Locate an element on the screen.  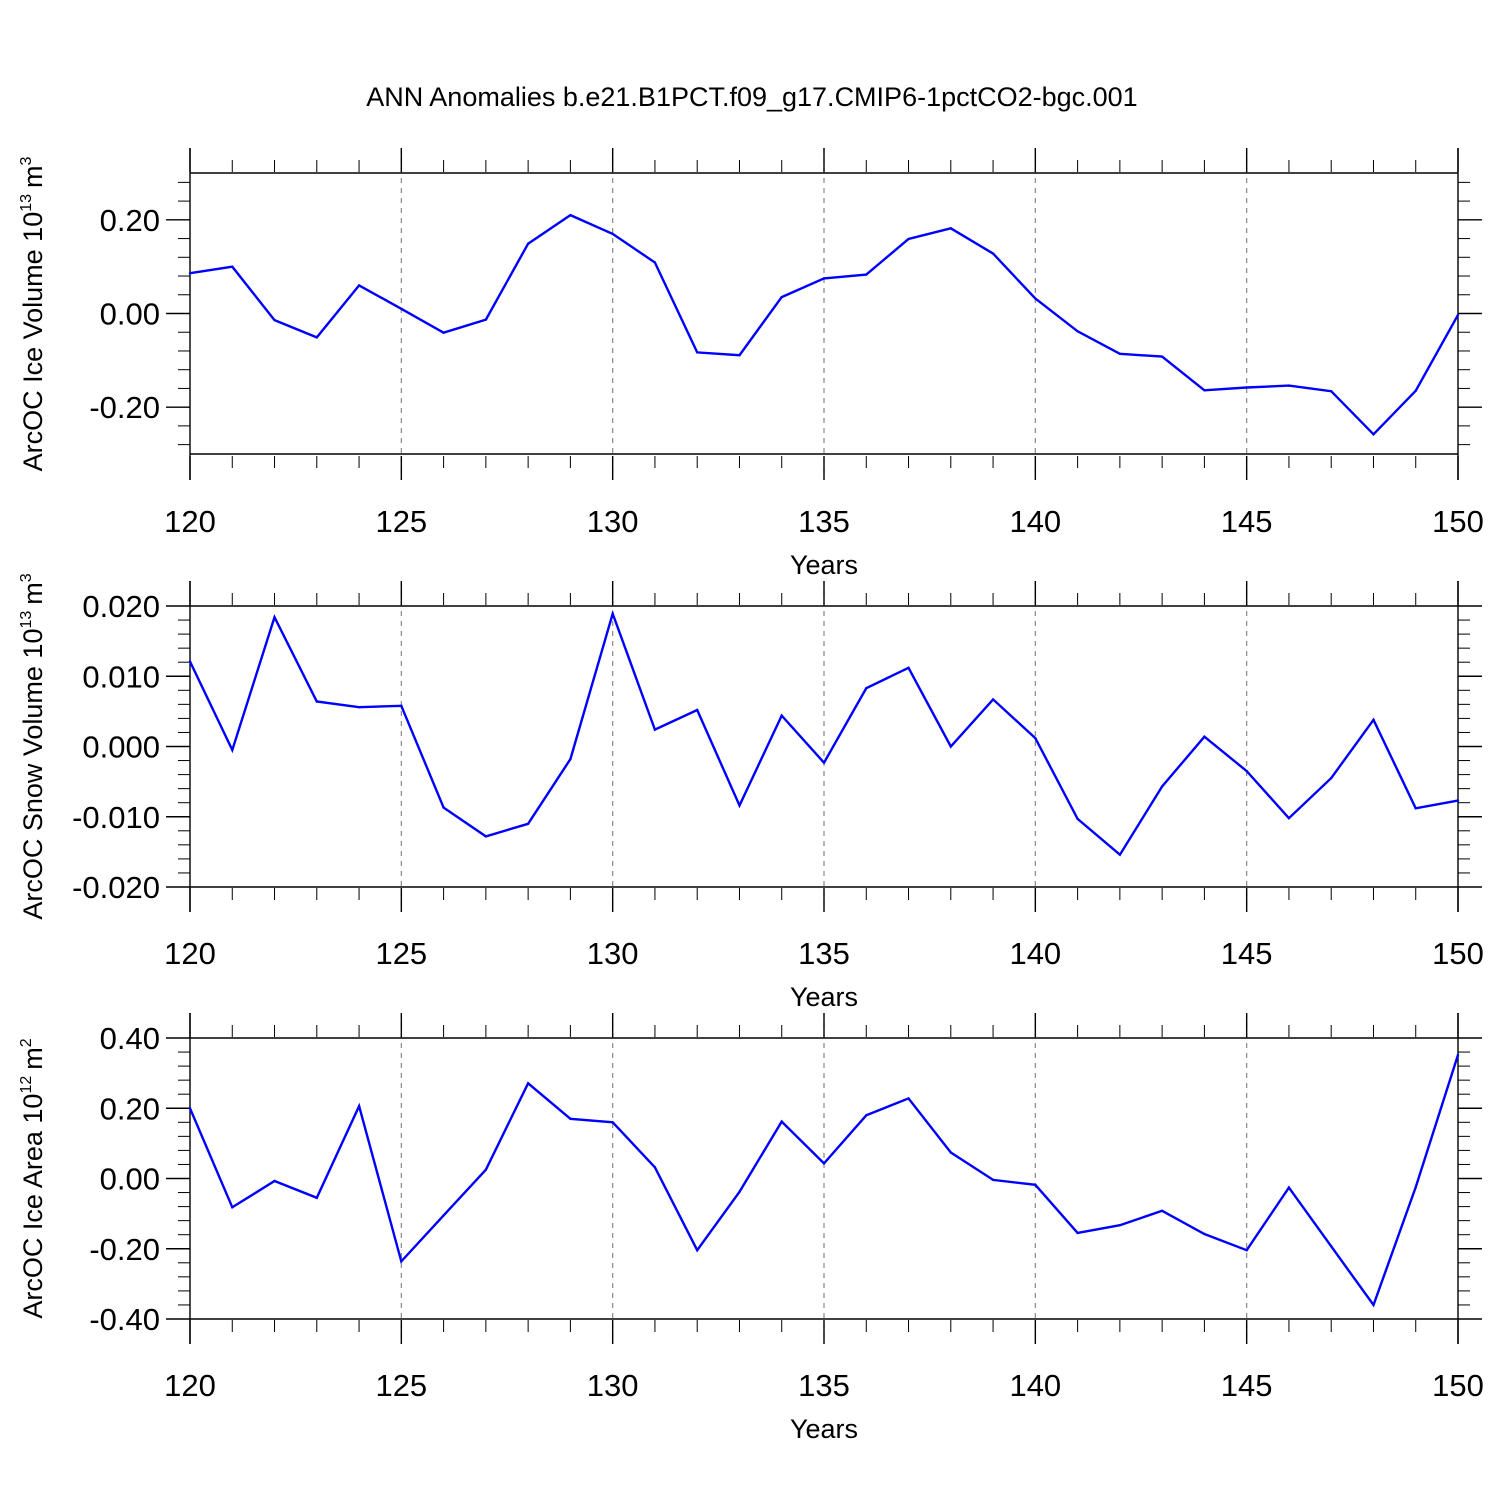
y-axis-label: ArcOC Snow Volume 1013 m3 is located at coordinates (33, 746).